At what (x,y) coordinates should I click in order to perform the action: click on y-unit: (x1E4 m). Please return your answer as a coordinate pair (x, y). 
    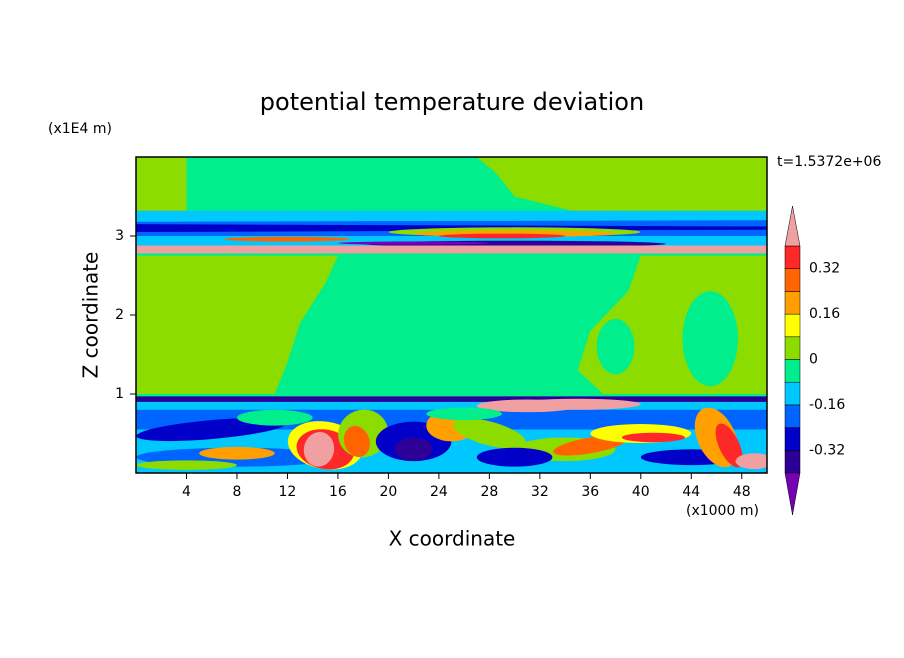
    Looking at the image, I should click on (80, 129).